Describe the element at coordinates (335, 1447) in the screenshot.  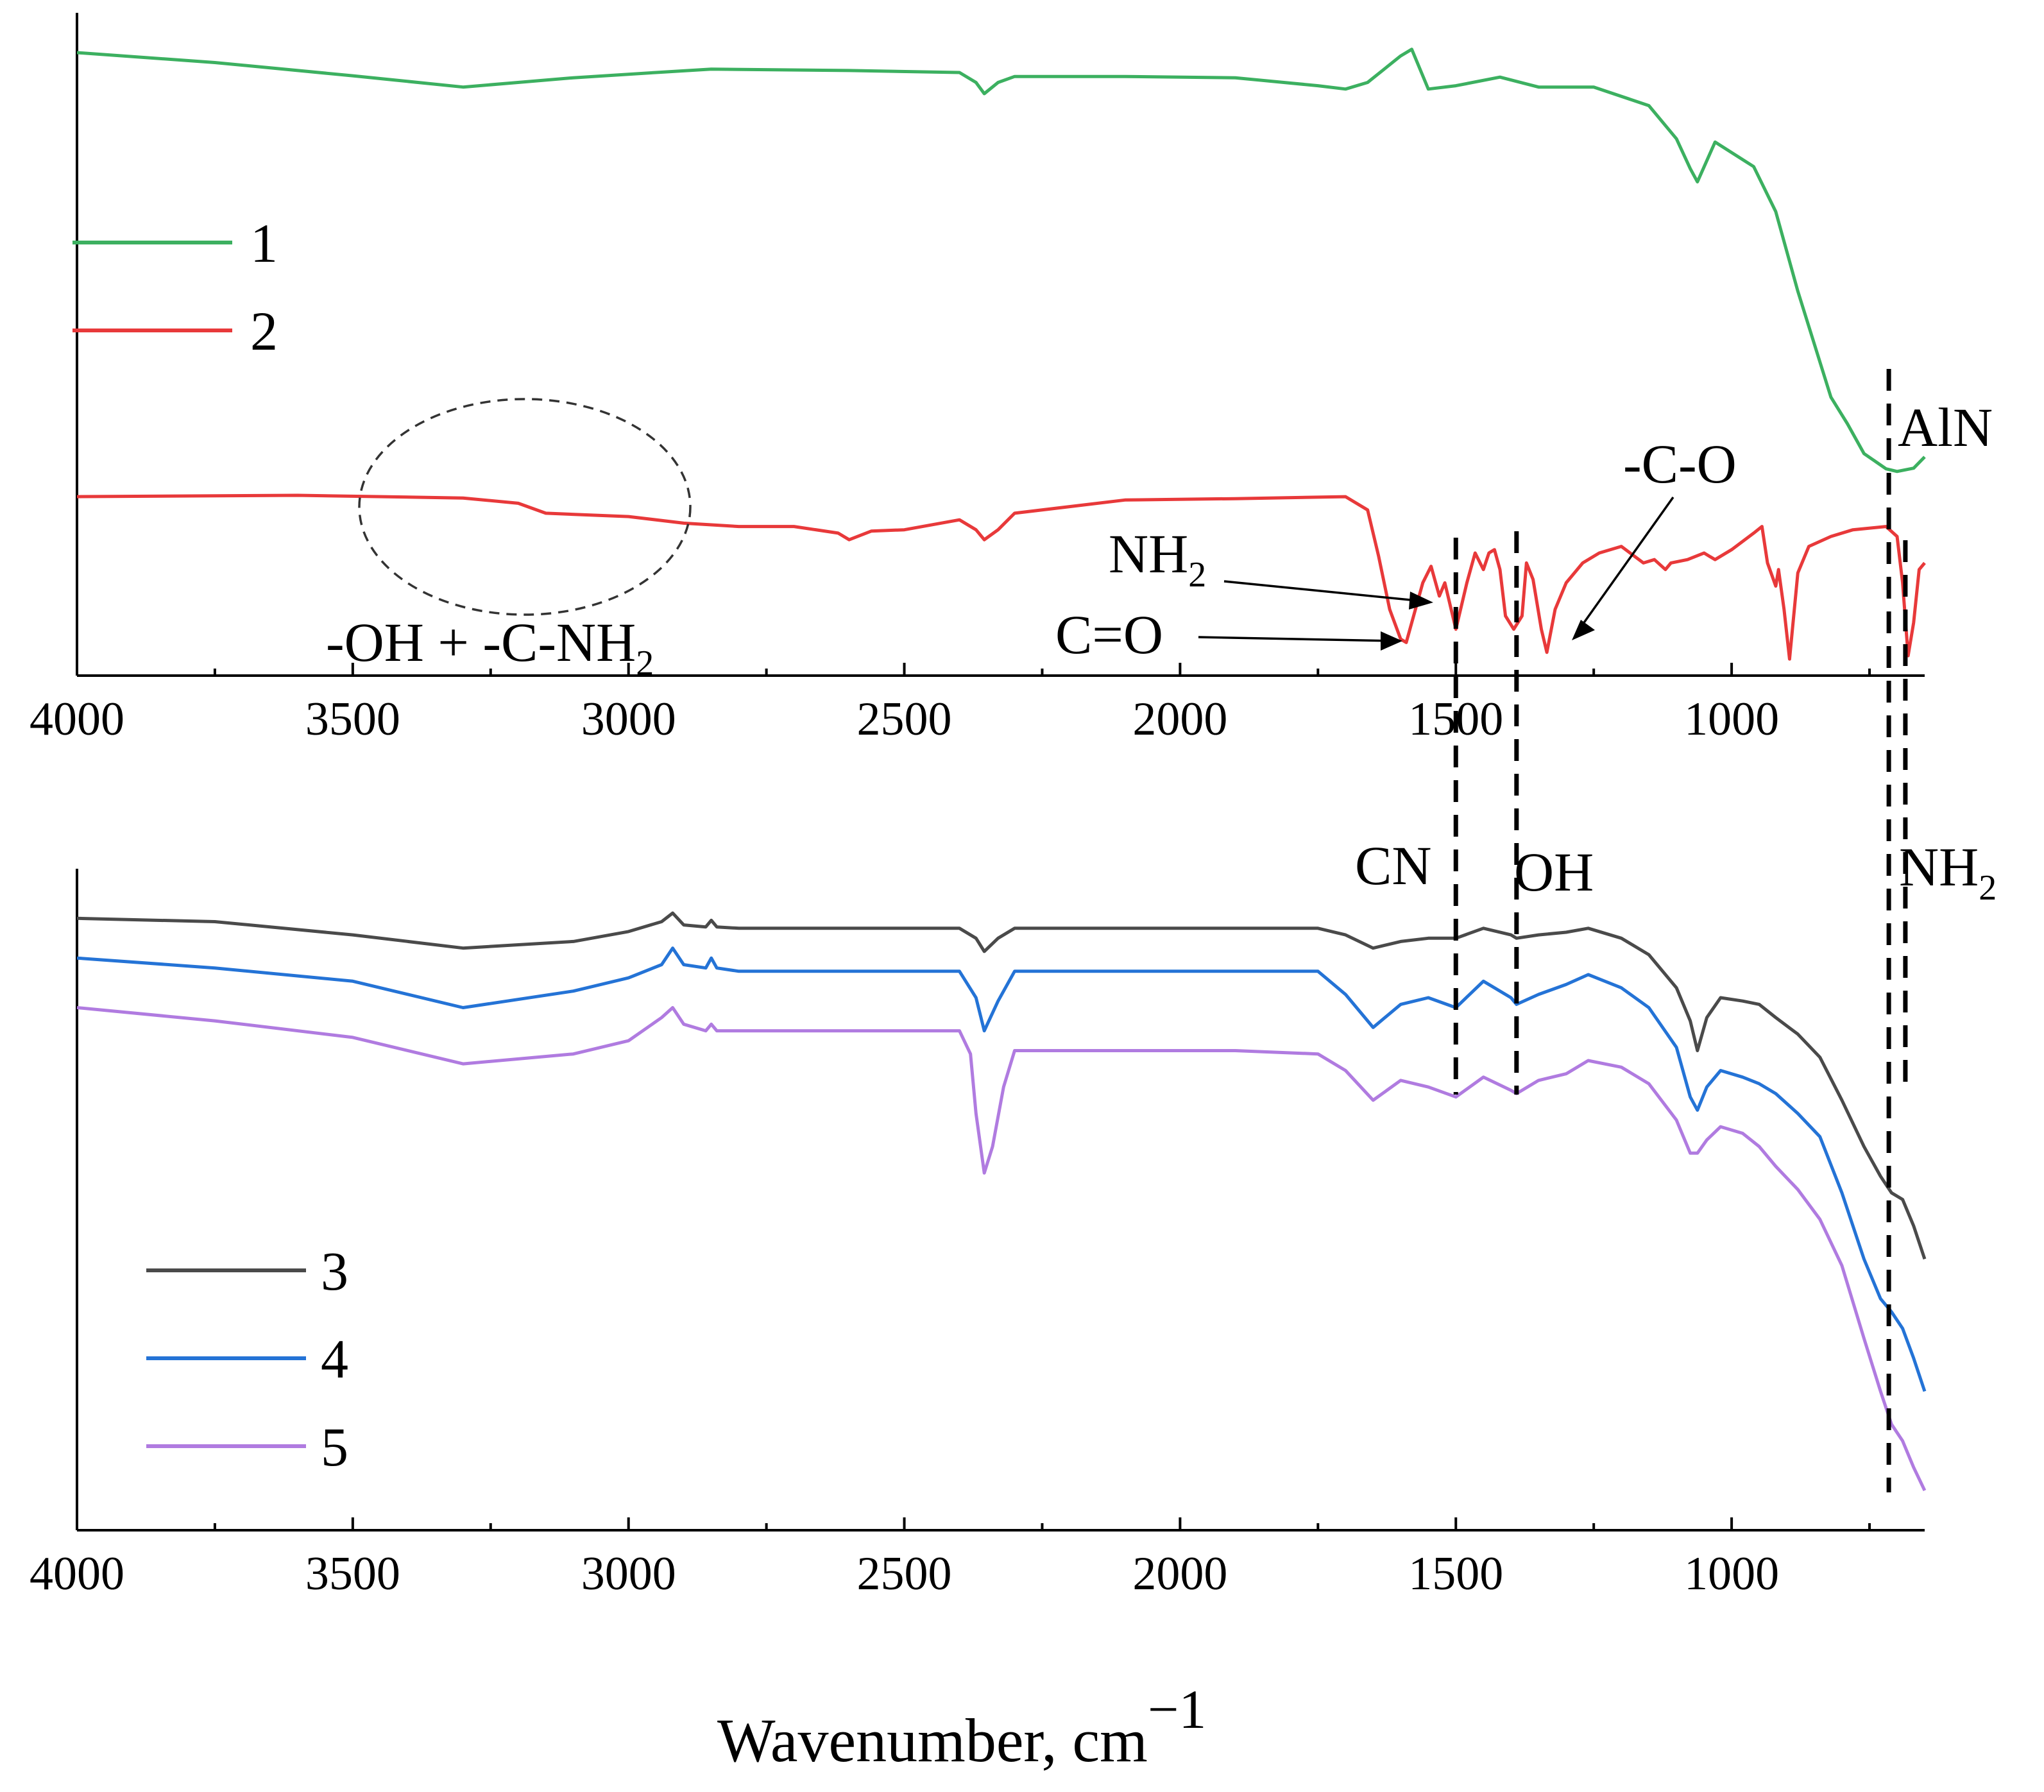
I see `legend-label-5: 5` at that location.